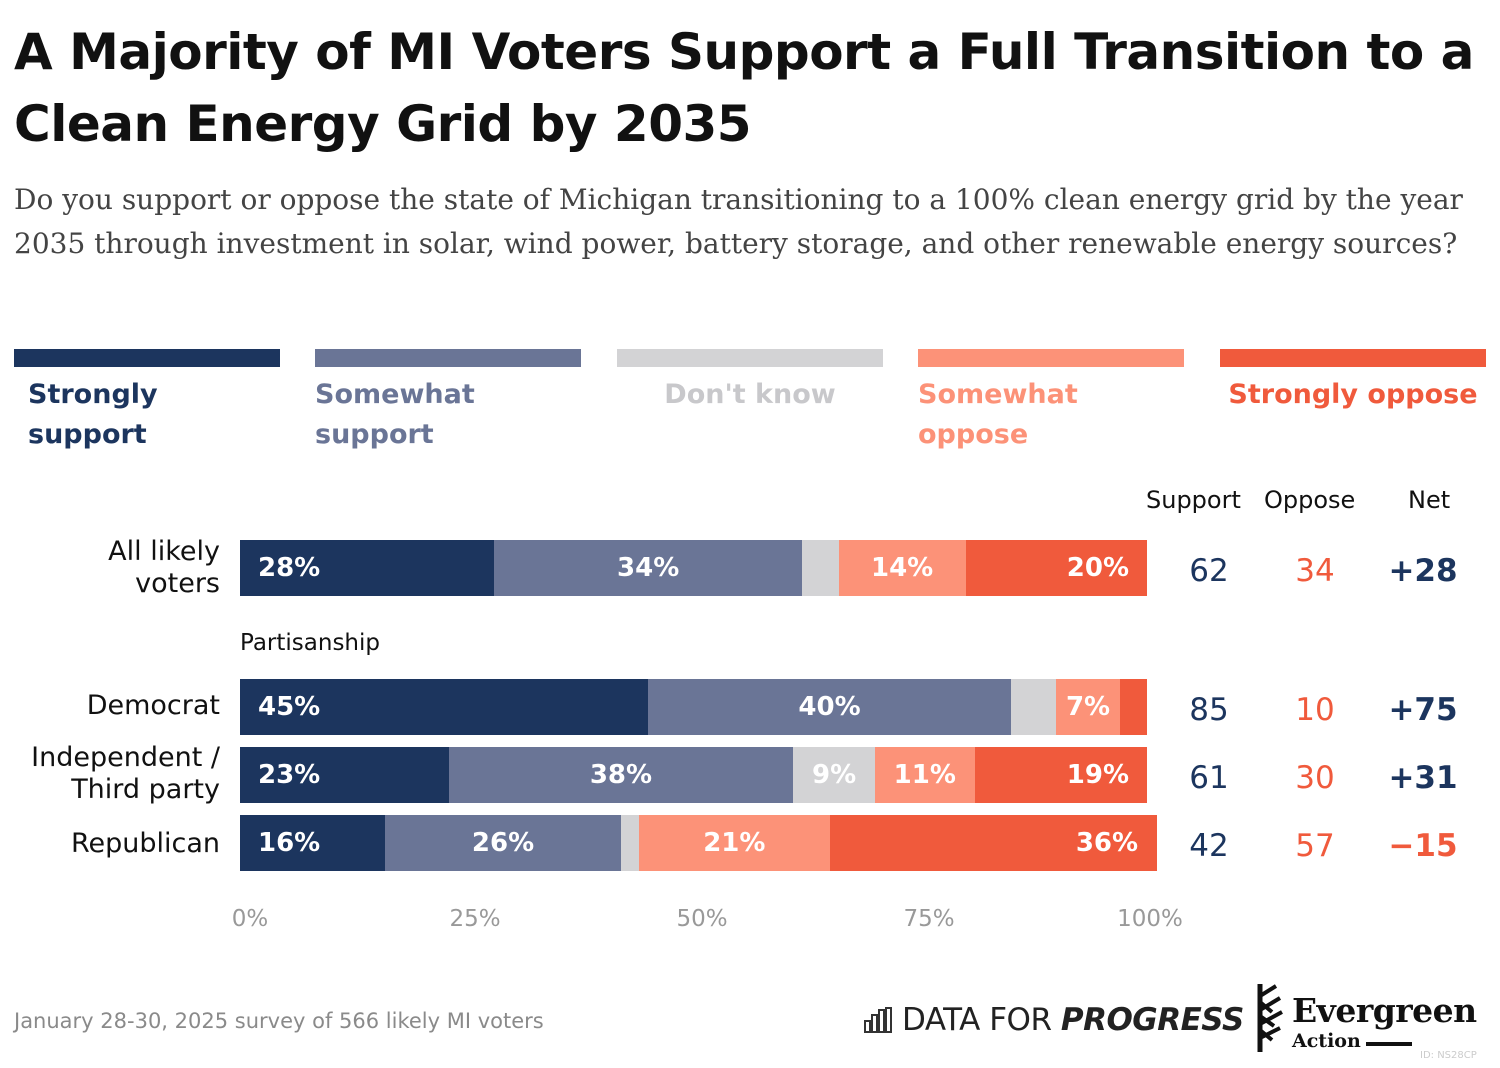  Describe the element at coordinates (702, 919) in the screenshot. I see `x-tick-label: 50%` at that location.